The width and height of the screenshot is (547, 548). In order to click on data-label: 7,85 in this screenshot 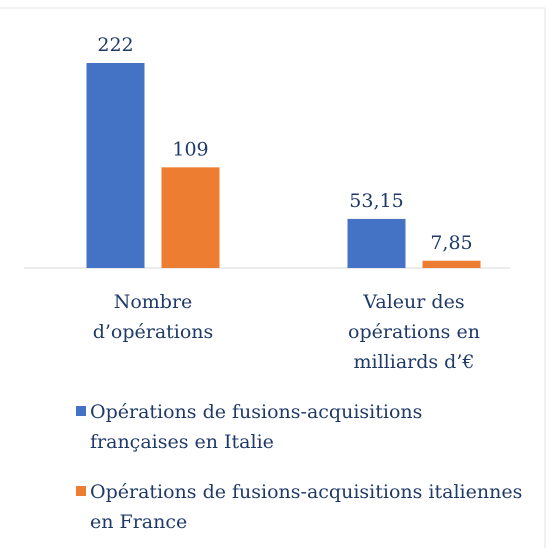, I will do `click(451, 243)`.